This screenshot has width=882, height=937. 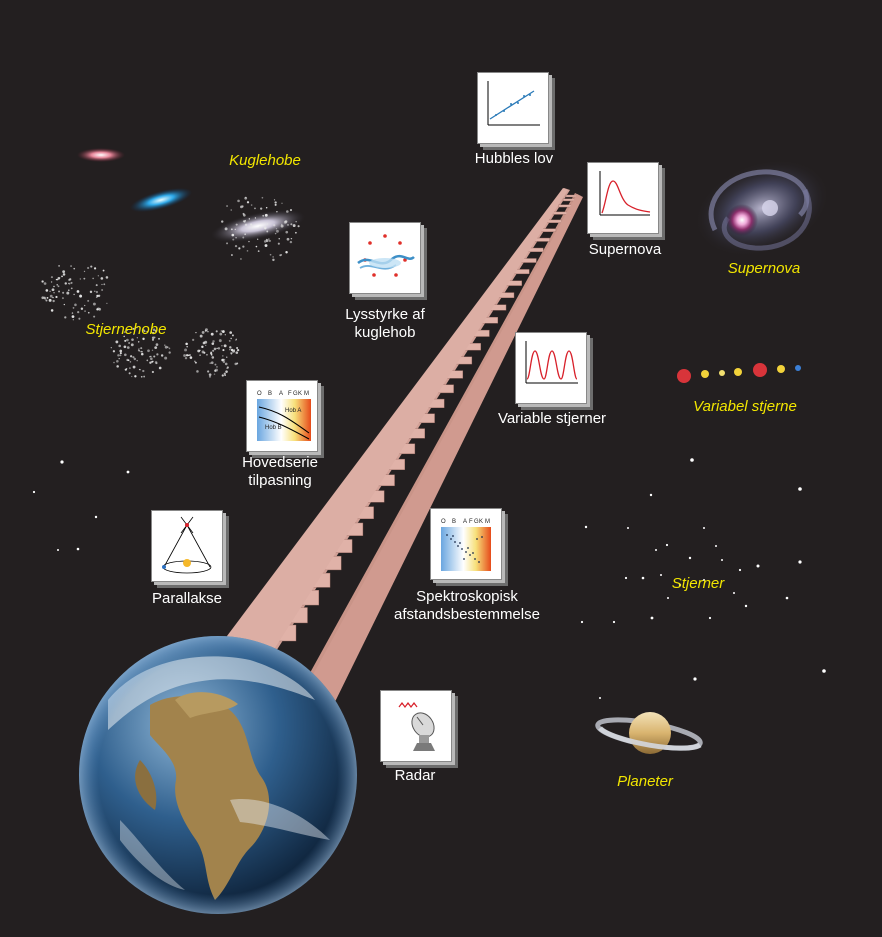 I want to click on object-label-star-clusters: Stjernehobe, so click(x=126, y=329).